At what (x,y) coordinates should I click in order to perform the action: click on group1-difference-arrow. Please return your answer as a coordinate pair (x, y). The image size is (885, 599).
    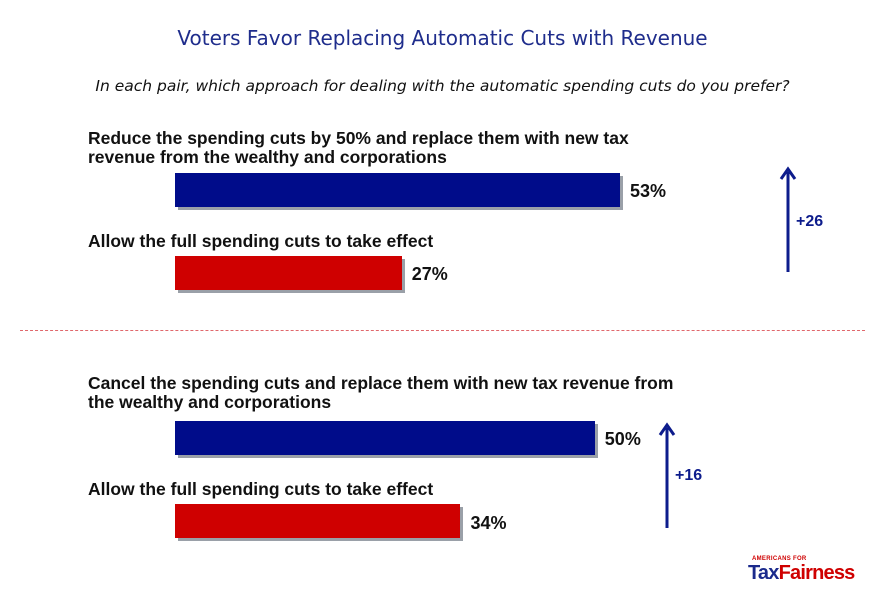
    Looking at the image, I should click on (788, 219).